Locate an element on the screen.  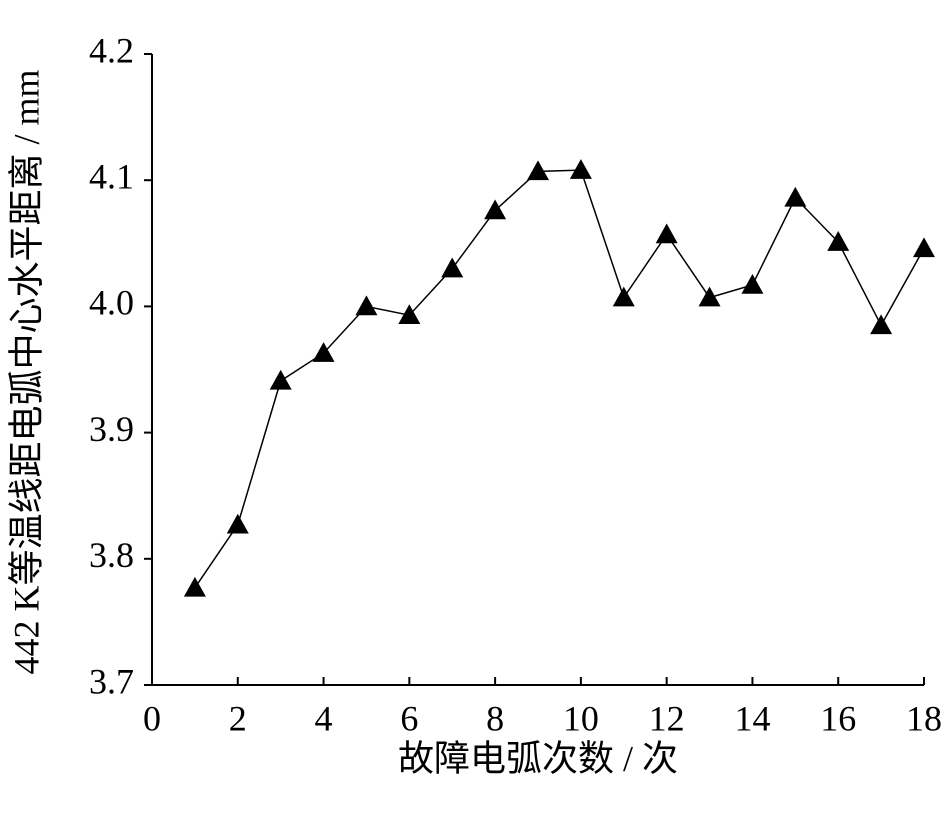
y-tick-label: 4.1 is located at coordinates (111, 176).